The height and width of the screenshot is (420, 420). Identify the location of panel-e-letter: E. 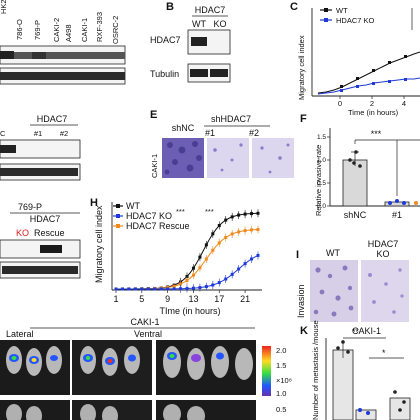
(153, 115).